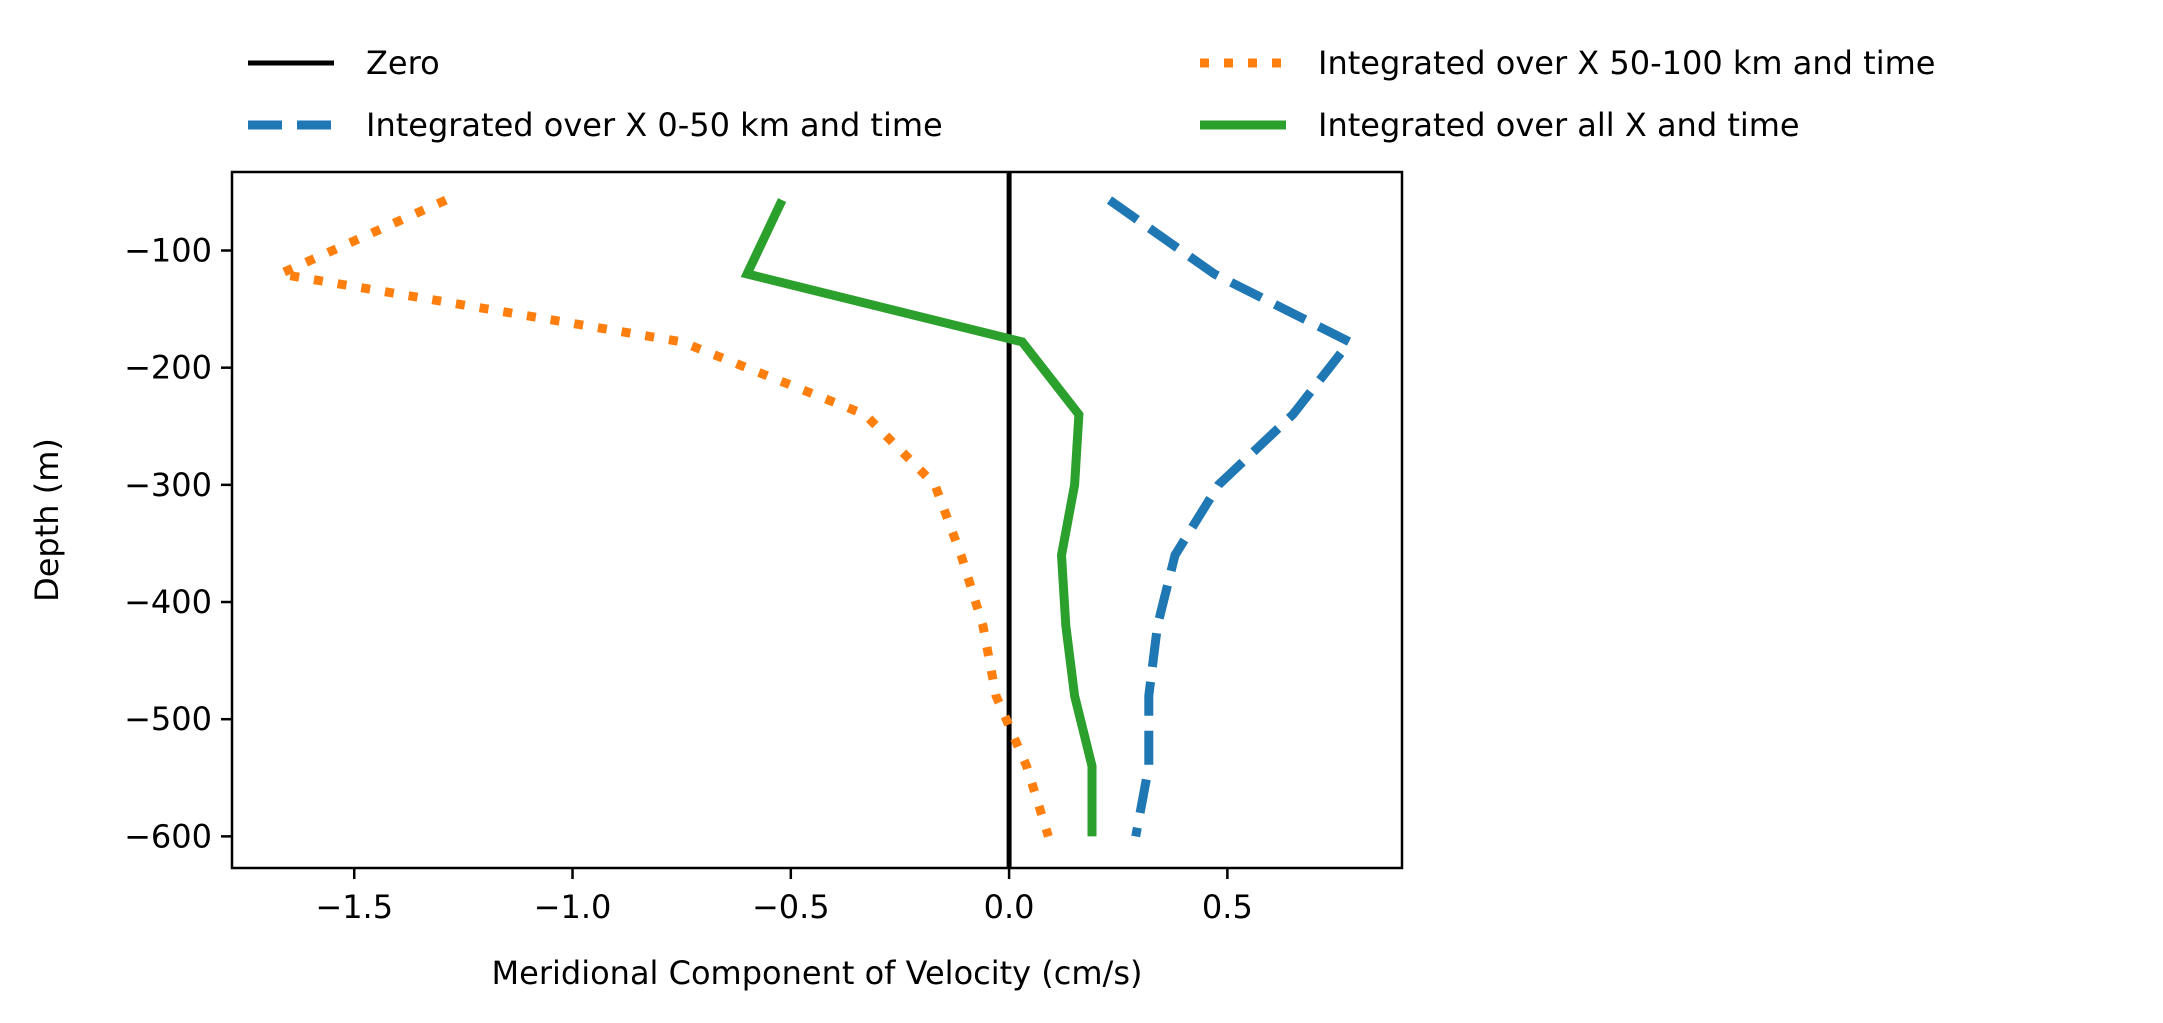 The width and height of the screenshot is (2163, 1023). What do you see at coordinates (168, 368) in the screenshot?
I see `y-tick-label: −200` at bounding box center [168, 368].